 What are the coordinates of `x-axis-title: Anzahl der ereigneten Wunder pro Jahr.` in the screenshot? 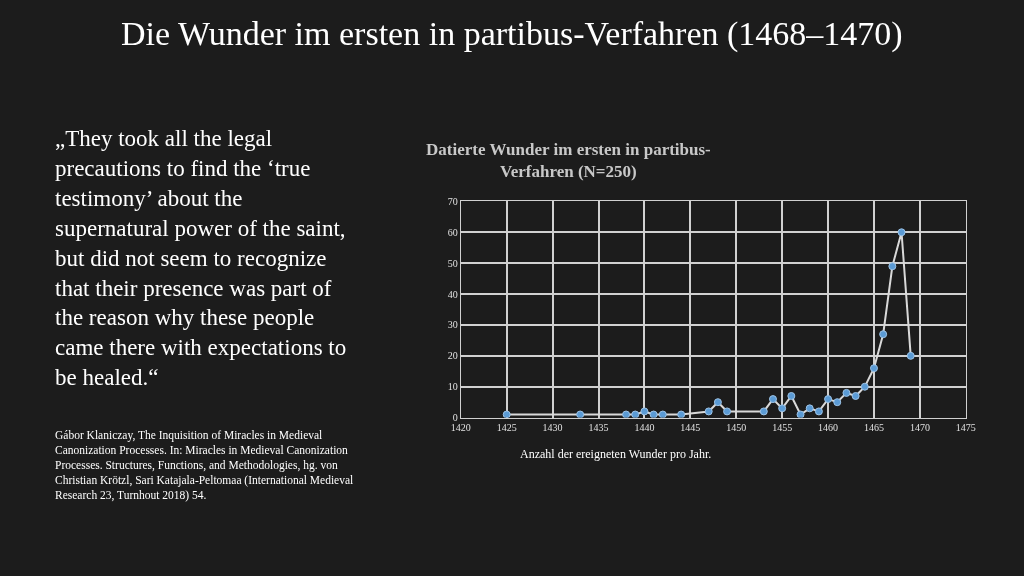 It's located at (616, 454).